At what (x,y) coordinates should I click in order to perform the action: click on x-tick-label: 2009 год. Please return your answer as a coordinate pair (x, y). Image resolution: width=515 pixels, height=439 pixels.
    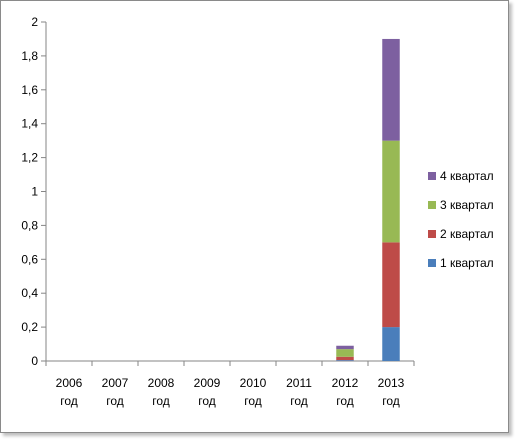
    Looking at the image, I should click on (207, 392).